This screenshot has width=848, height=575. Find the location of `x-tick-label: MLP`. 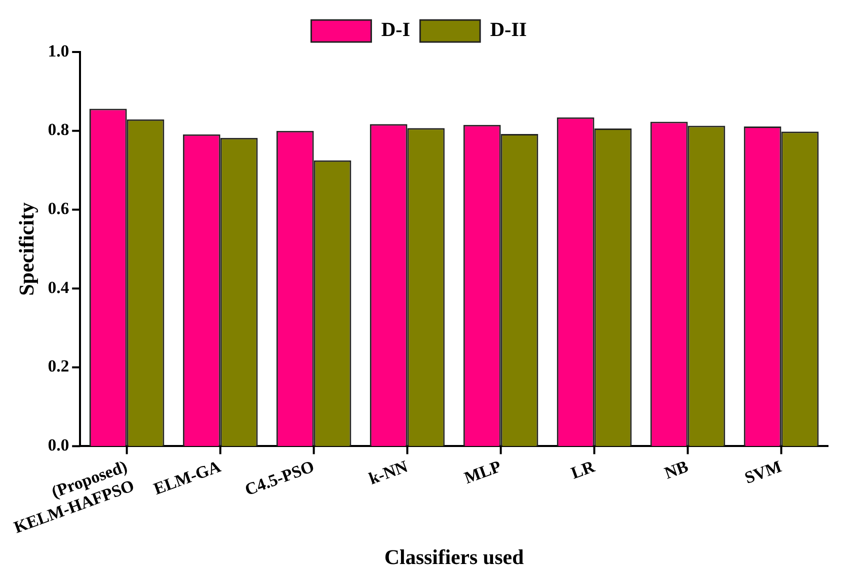

x-tick-label: MLP is located at coordinates (483, 472).